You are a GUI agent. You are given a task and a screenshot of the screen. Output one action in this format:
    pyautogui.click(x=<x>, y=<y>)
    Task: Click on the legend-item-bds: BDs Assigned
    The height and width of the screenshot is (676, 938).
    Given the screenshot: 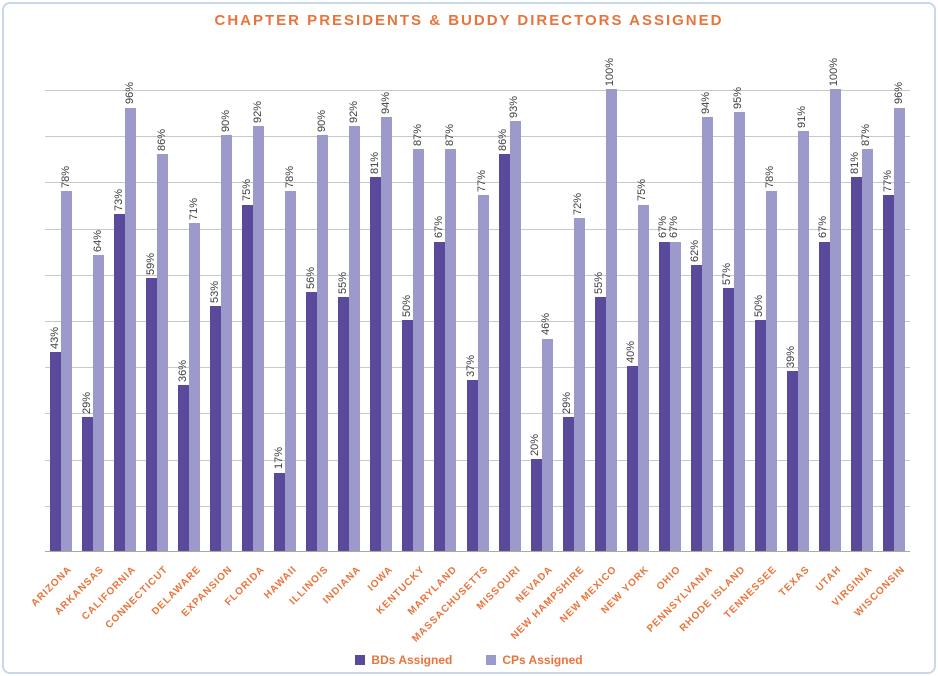 What is the action you would take?
    pyautogui.click(x=403, y=660)
    